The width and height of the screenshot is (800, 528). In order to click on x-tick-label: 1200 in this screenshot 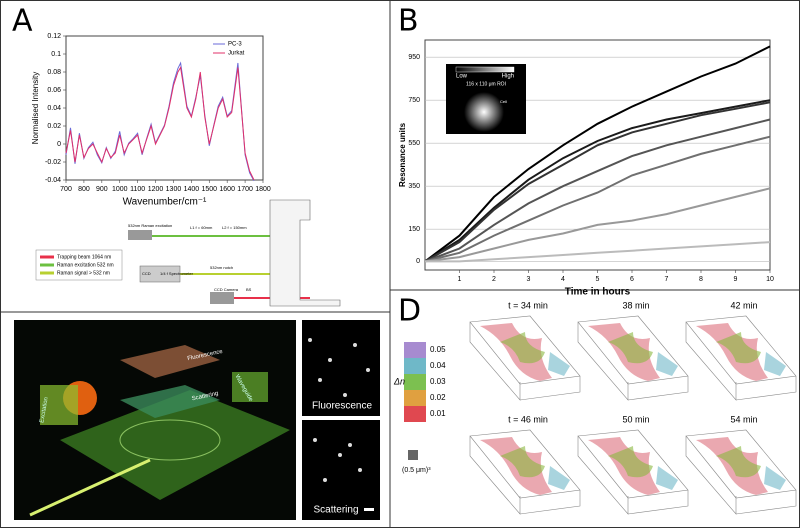, I will do `click(156, 189)`.